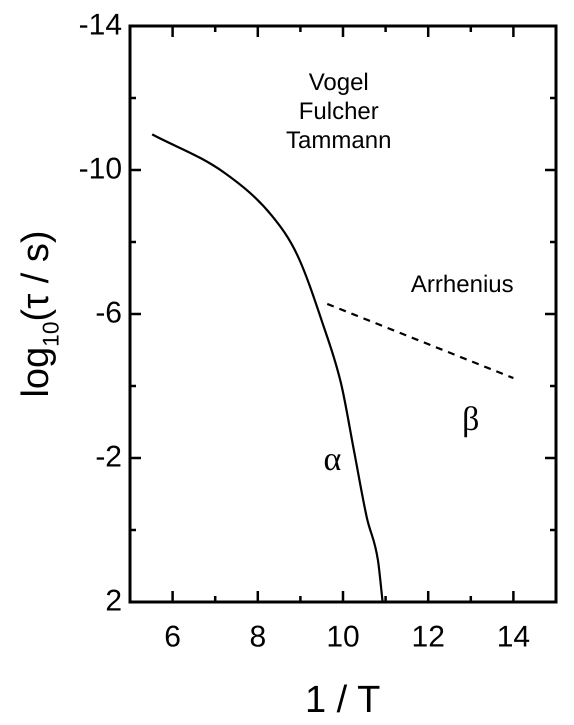  What do you see at coordinates (428, 637) in the screenshot?
I see `x-tick-label: 12` at bounding box center [428, 637].